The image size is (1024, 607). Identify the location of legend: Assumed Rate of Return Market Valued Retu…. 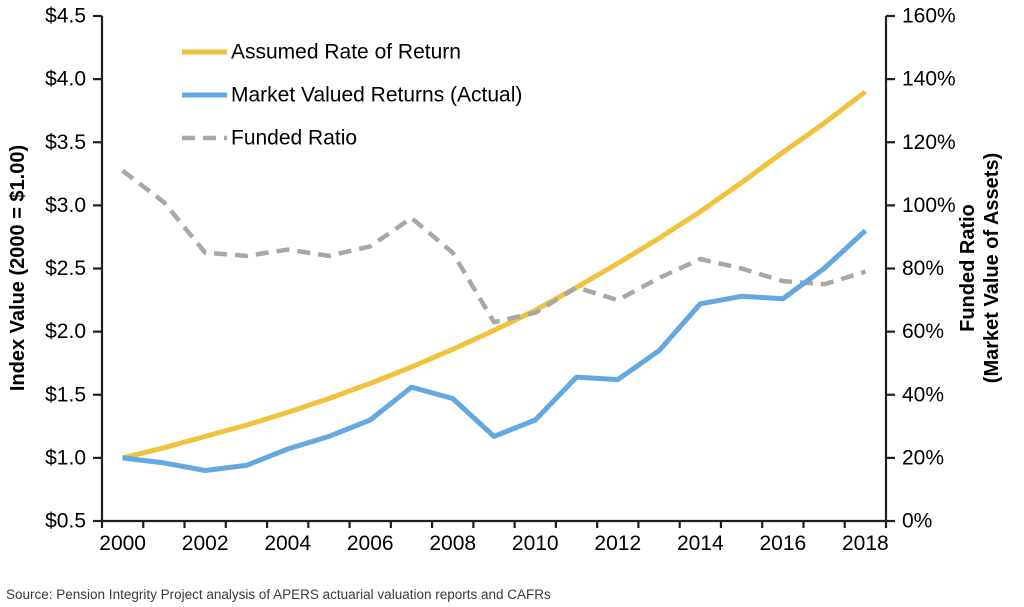
(352, 95).